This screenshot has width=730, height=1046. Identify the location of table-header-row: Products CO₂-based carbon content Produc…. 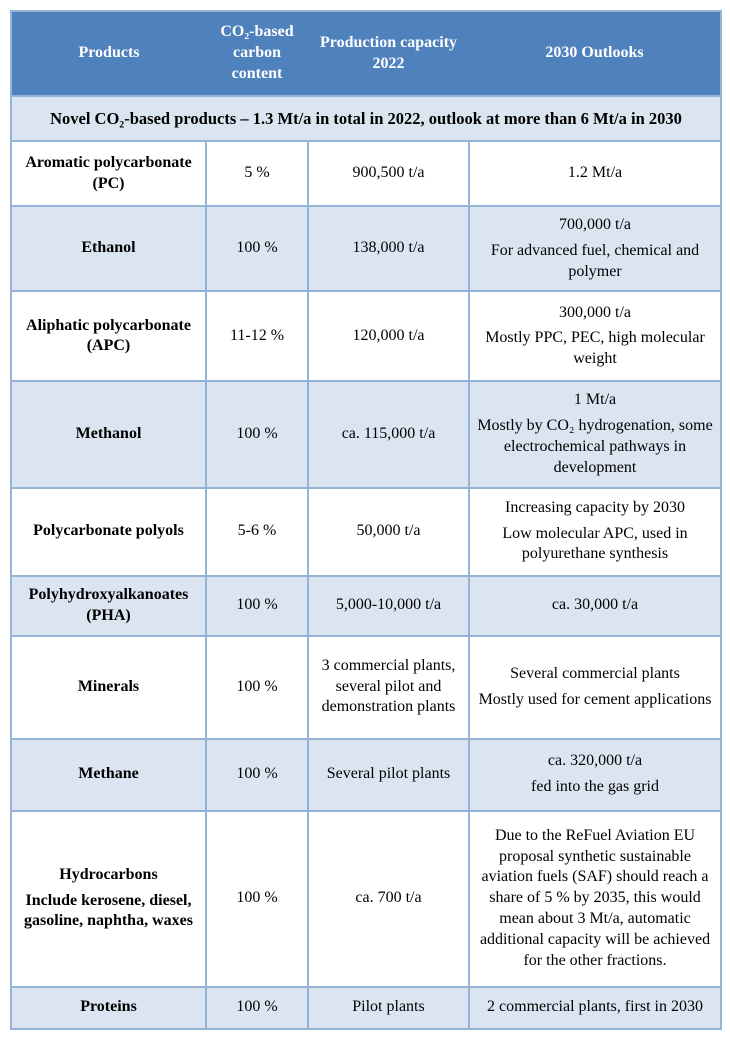
(366, 53).